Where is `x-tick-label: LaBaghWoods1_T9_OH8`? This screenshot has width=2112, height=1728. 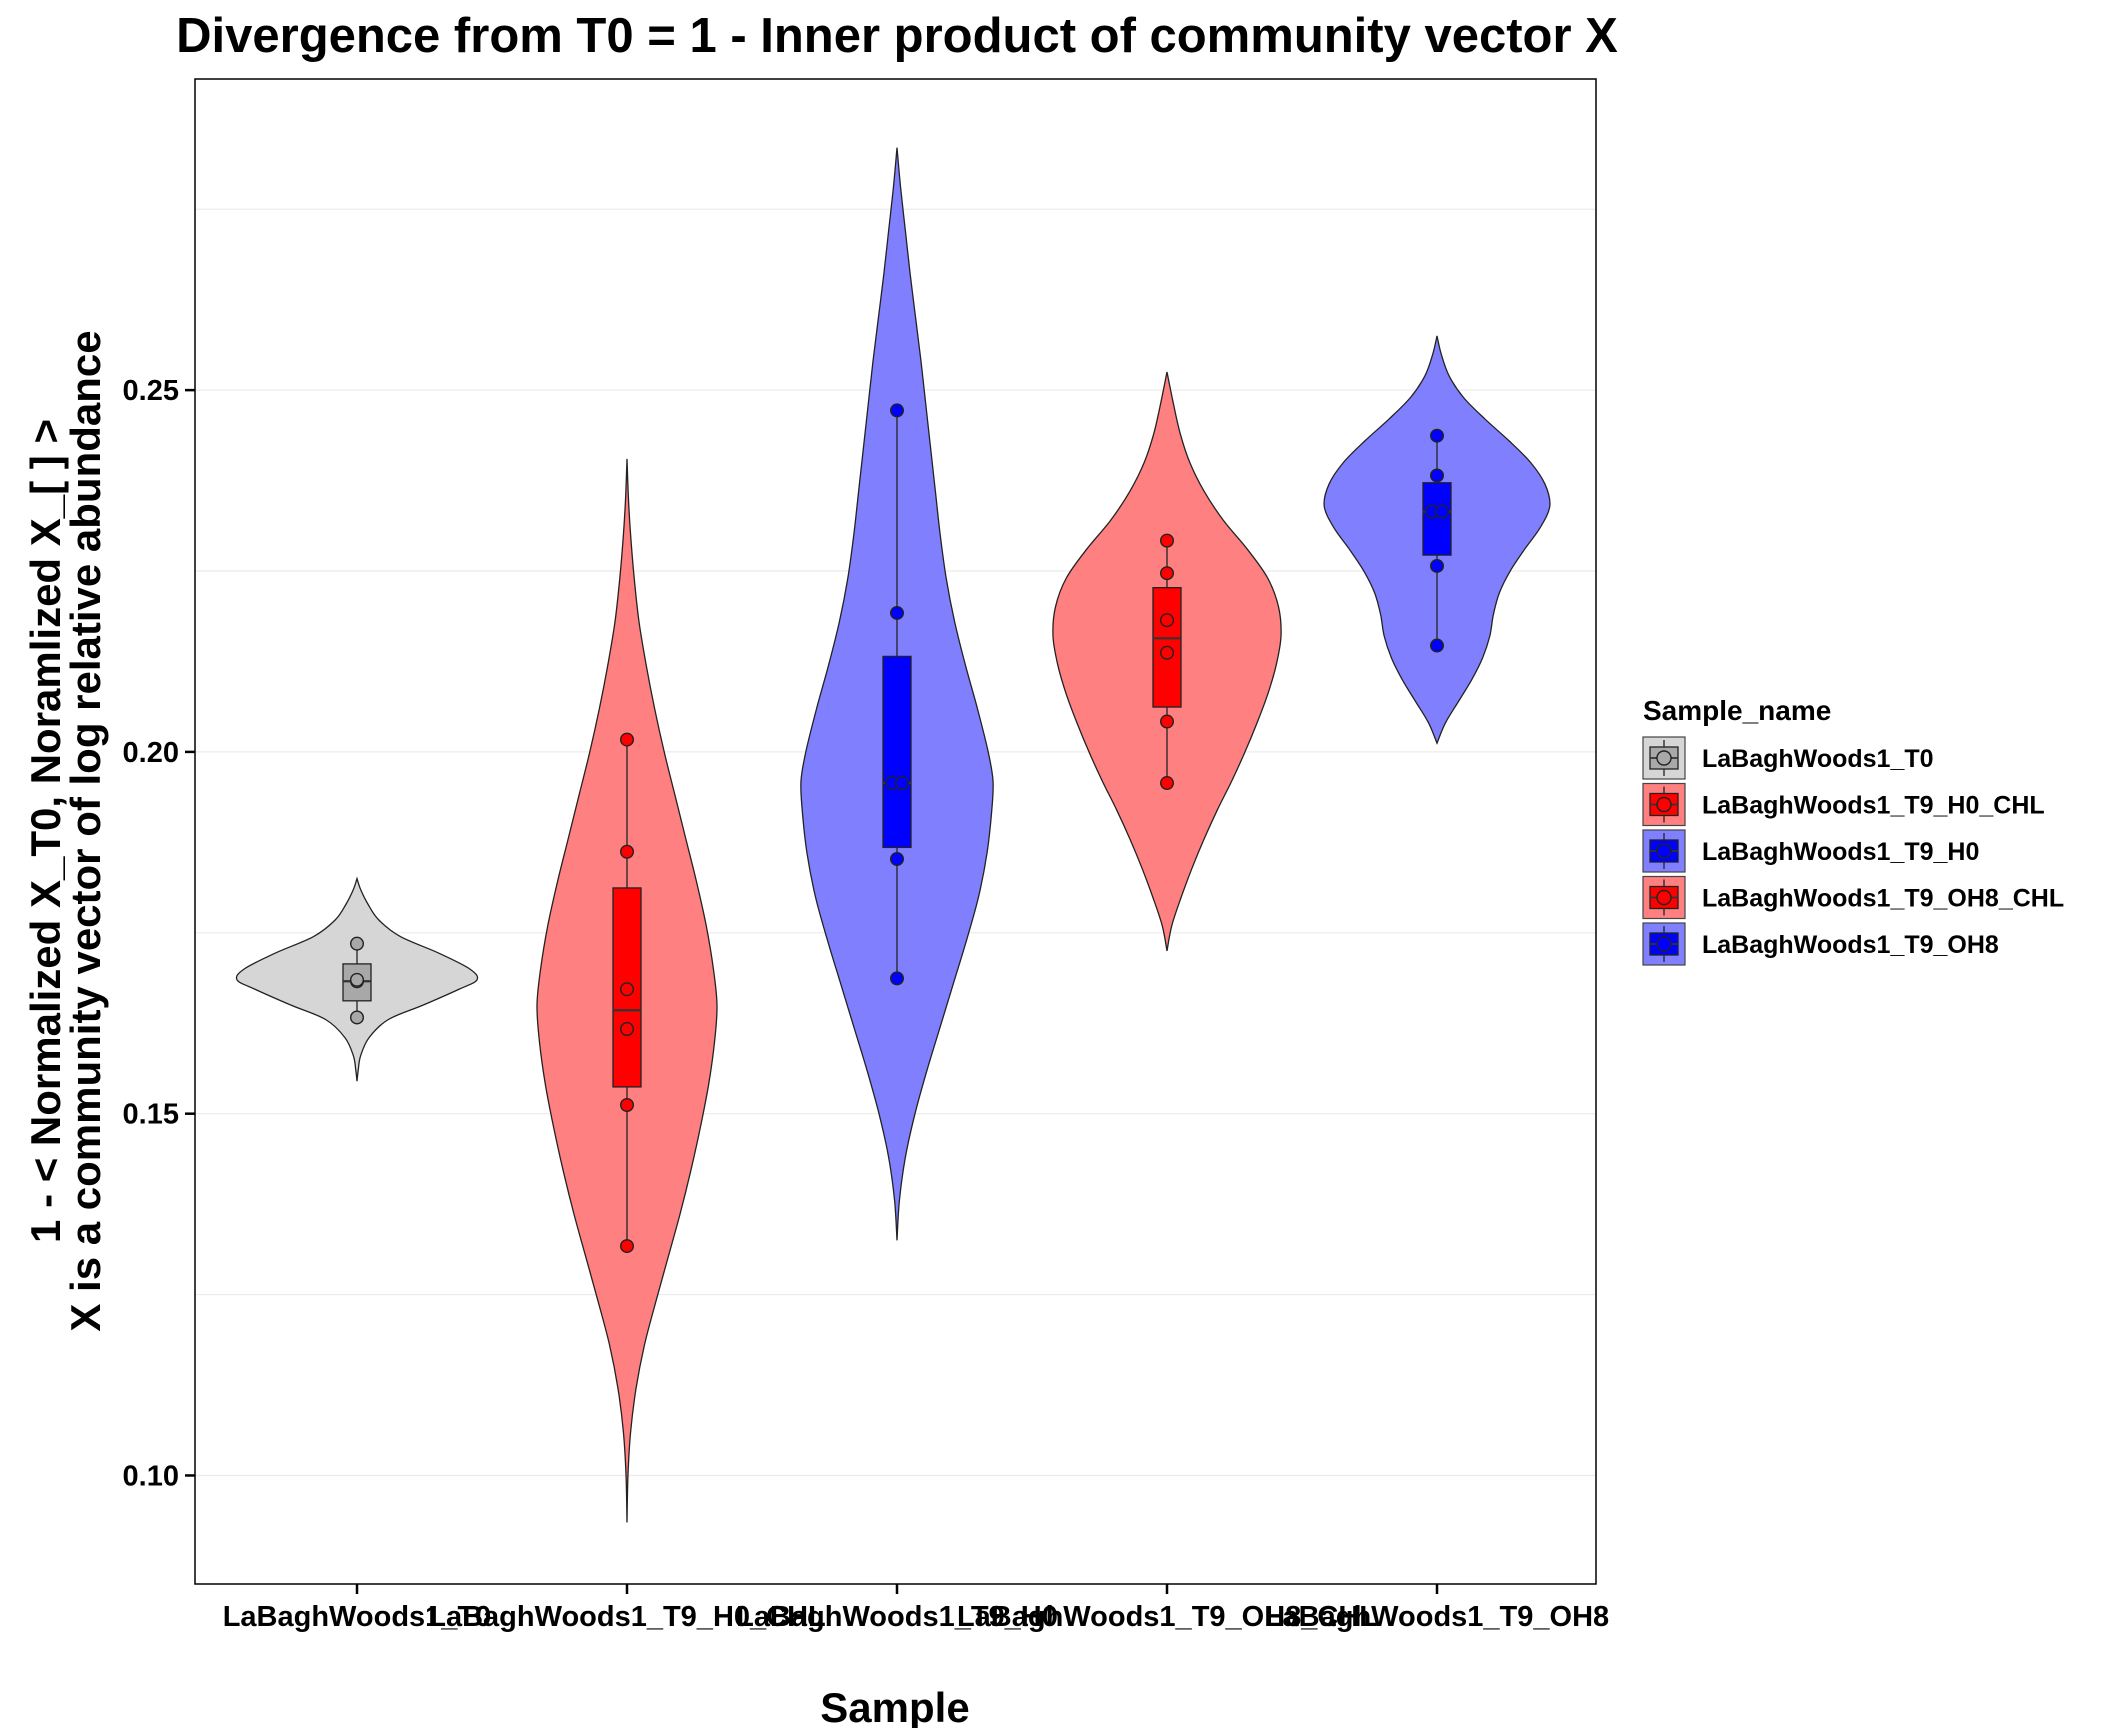
x-tick-label: LaBaghWoods1_T9_OH8 is located at coordinates (1437, 1617).